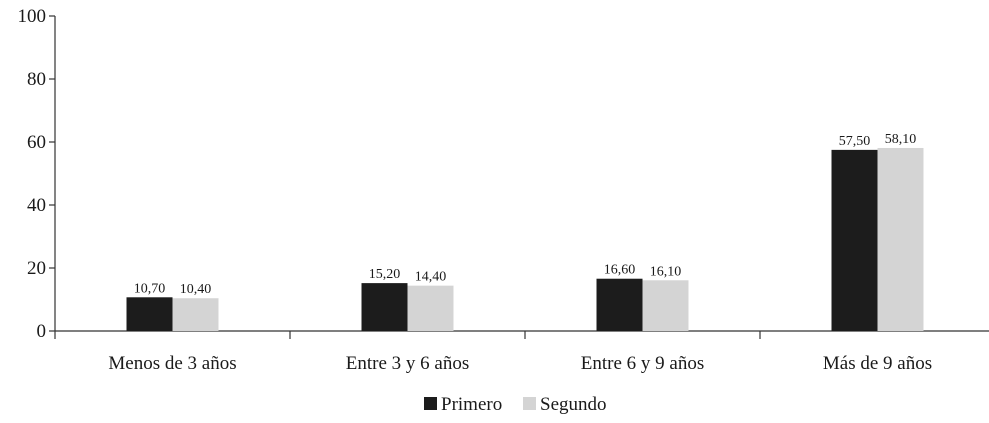 The image size is (989, 423). Describe the element at coordinates (32, 16) in the screenshot. I see `y-tick-label: 100` at that location.